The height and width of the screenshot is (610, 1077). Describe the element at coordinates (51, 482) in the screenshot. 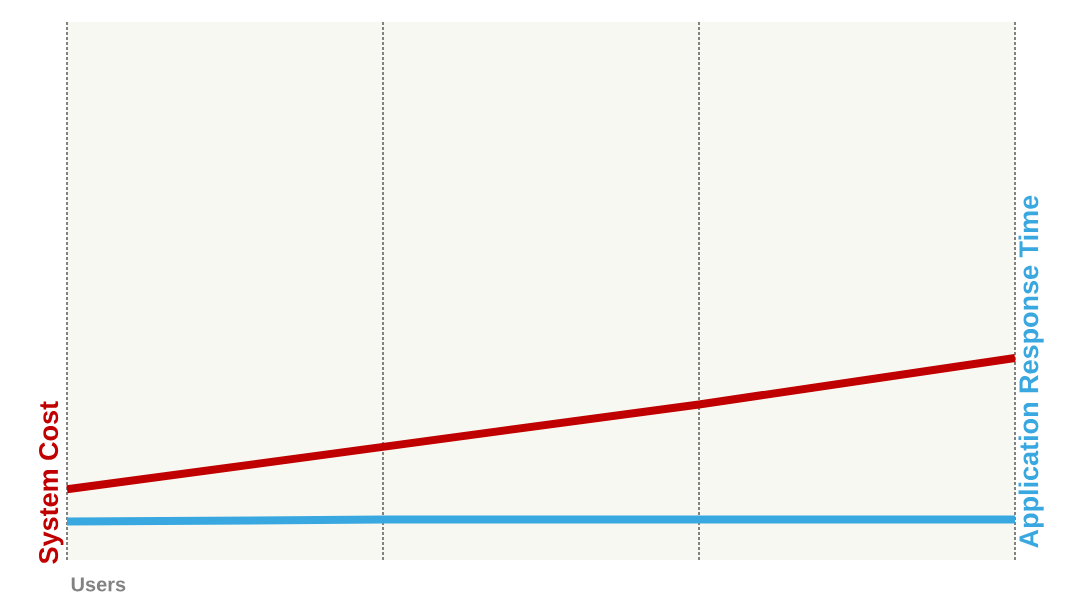

I see `y-axis-title: System Cost` at that location.